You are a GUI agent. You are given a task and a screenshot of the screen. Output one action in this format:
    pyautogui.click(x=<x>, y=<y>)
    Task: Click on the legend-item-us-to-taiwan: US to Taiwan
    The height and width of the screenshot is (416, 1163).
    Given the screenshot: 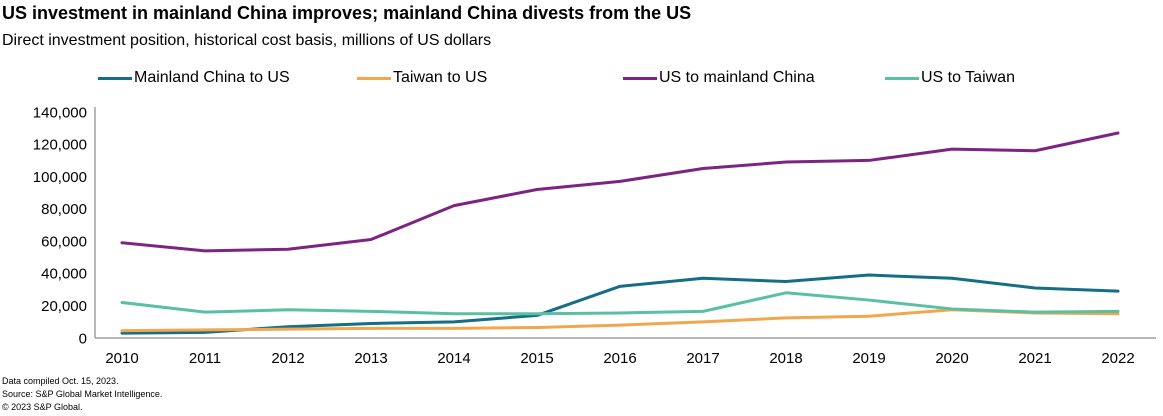 What is the action you would take?
    pyautogui.click(x=950, y=78)
    